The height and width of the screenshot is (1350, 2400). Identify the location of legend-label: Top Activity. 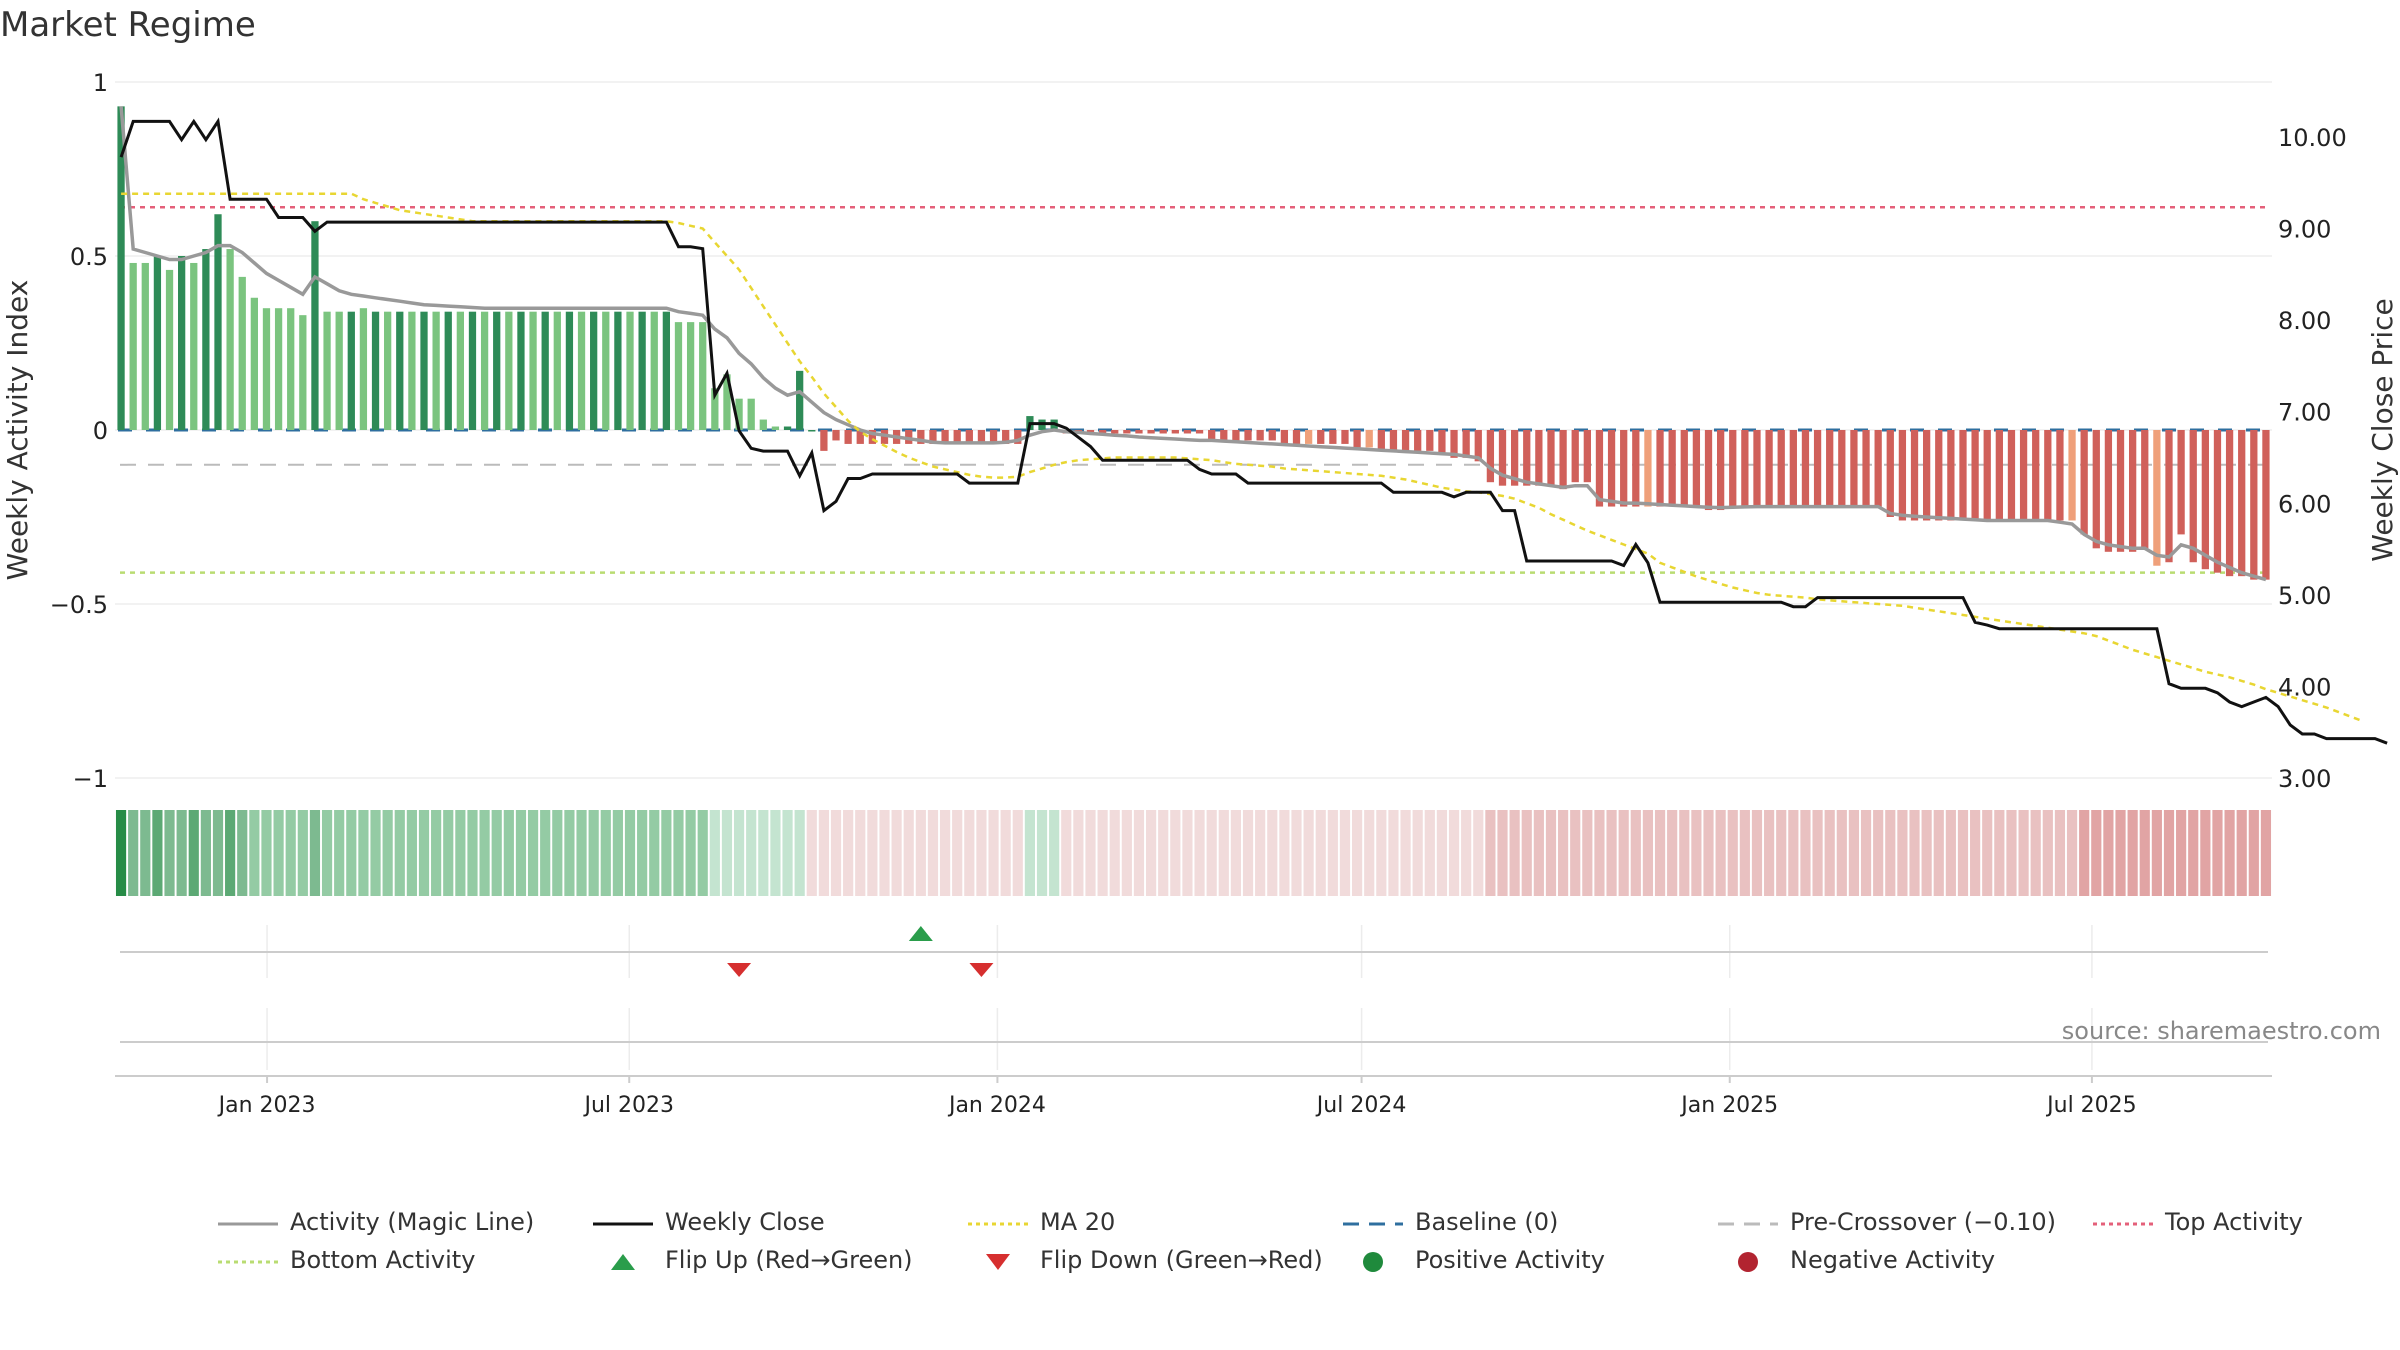
(2234, 1222).